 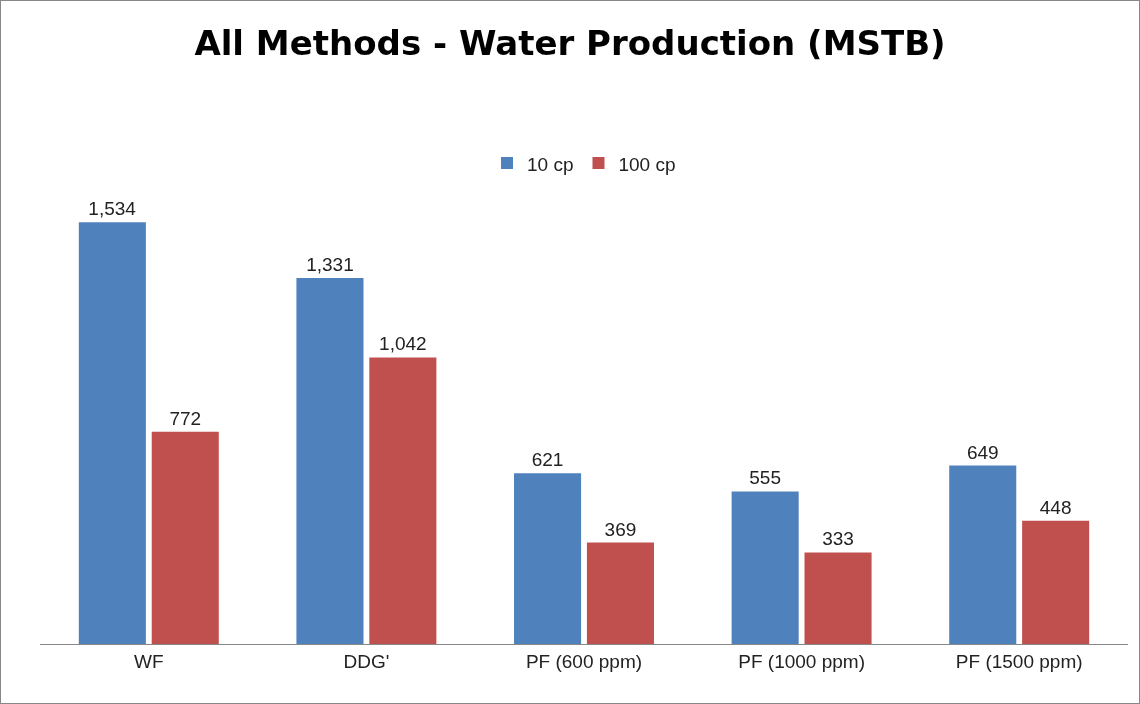 What do you see at coordinates (330, 265) in the screenshot?
I see `data-label: 1,331` at bounding box center [330, 265].